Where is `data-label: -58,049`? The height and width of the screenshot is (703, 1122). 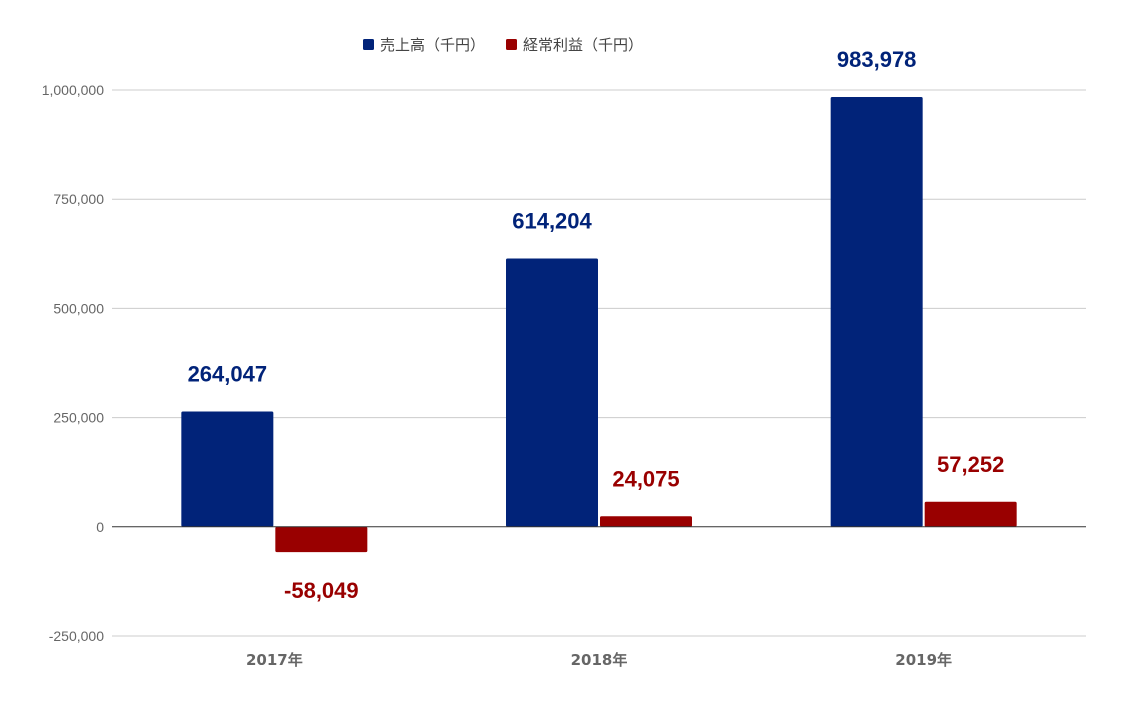
data-label: -58,049 is located at coordinates (321, 590).